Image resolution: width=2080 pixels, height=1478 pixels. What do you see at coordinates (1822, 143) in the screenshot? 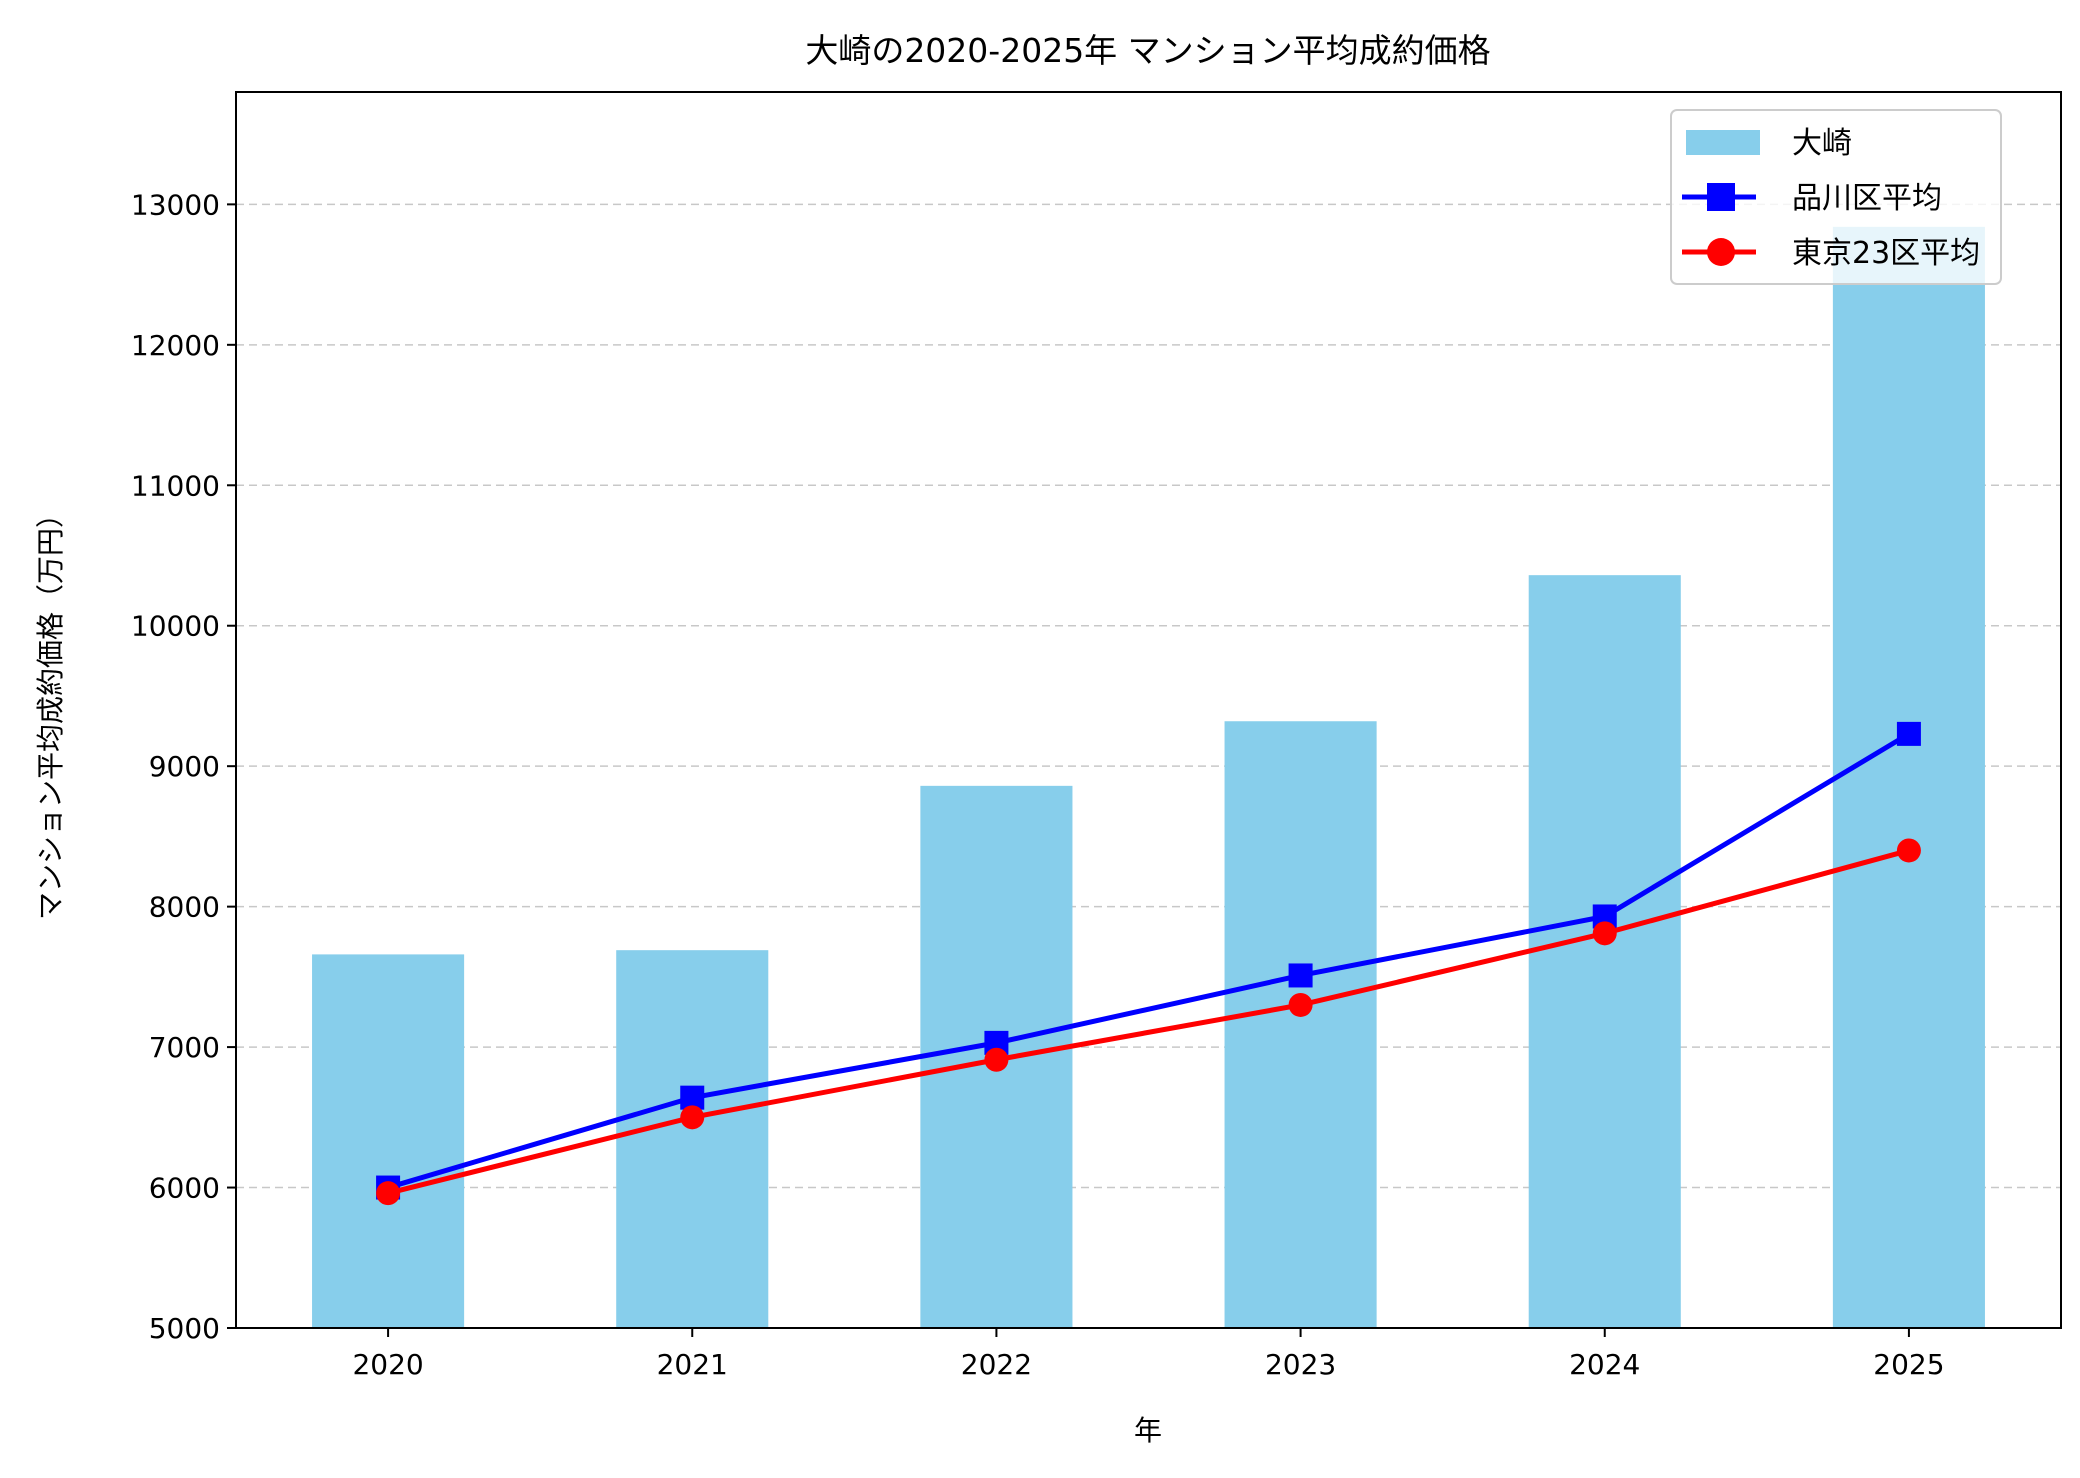
I see `legend-label: 大崎` at bounding box center [1822, 143].